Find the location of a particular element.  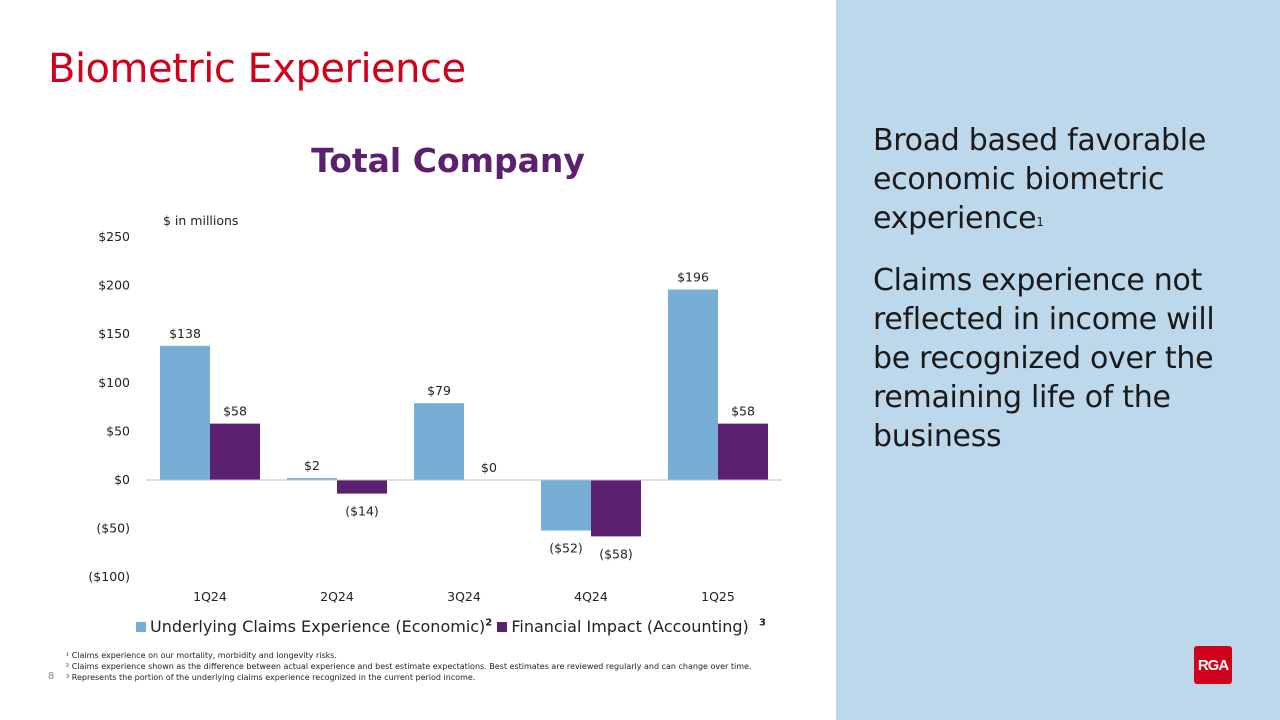

y-tick-label: $100 is located at coordinates (114, 382).